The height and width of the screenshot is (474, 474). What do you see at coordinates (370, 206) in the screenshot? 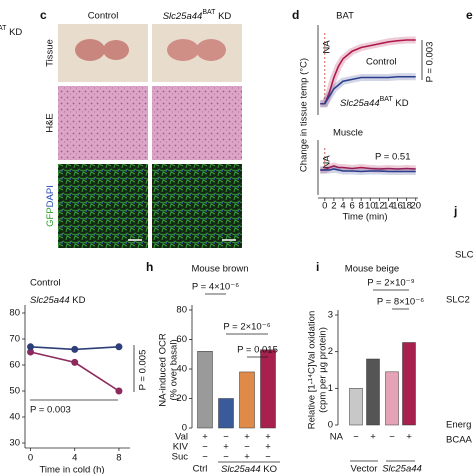
I see `x-tick-label: 10` at bounding box center [370, 206].